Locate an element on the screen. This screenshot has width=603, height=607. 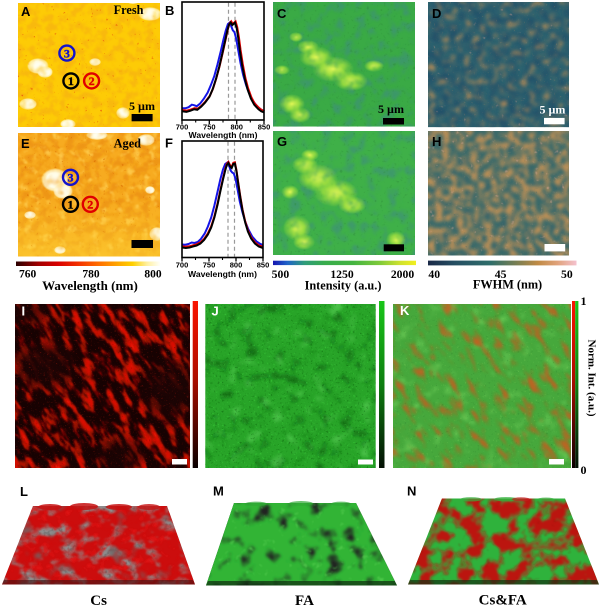
svg-text: B is located at coordinates (169, 10).